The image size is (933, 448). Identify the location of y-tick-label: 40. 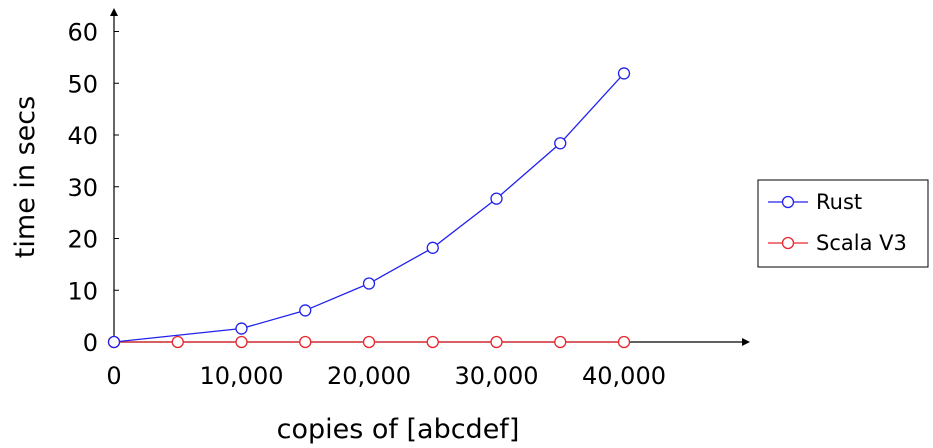
(82, 136).